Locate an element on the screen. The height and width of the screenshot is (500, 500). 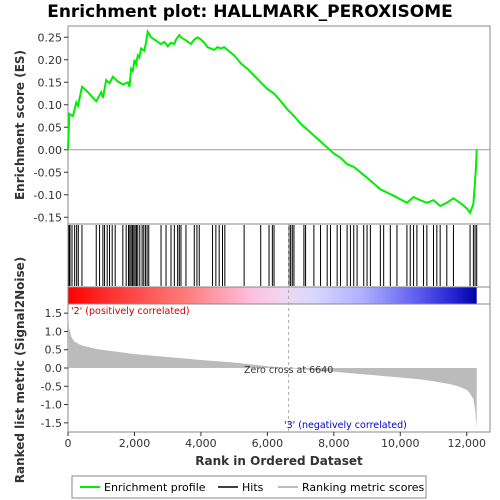
x-tick-label: 4,000 is located at coordinates (201, 443).